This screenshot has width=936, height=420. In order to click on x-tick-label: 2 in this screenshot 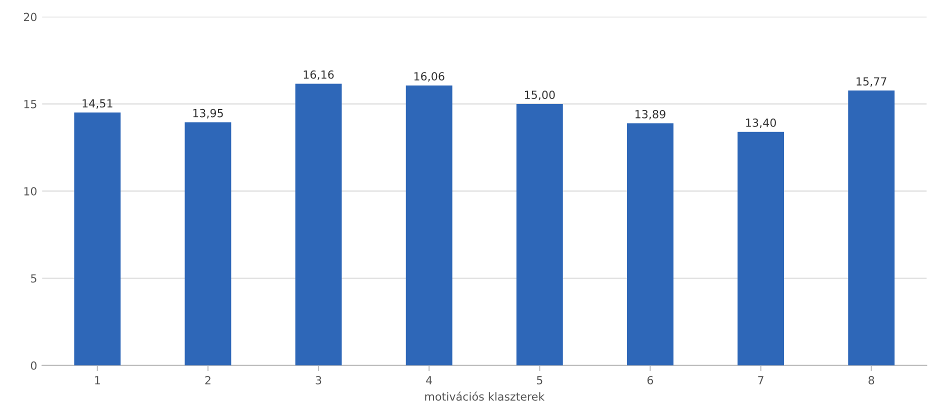, I will do `click(207, 380)`.